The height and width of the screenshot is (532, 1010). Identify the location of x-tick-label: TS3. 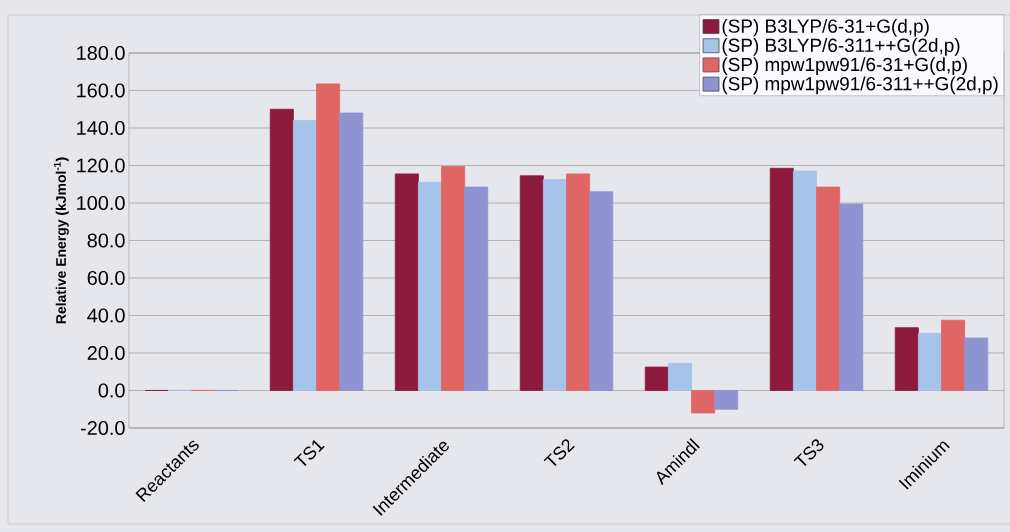
(808, 453).